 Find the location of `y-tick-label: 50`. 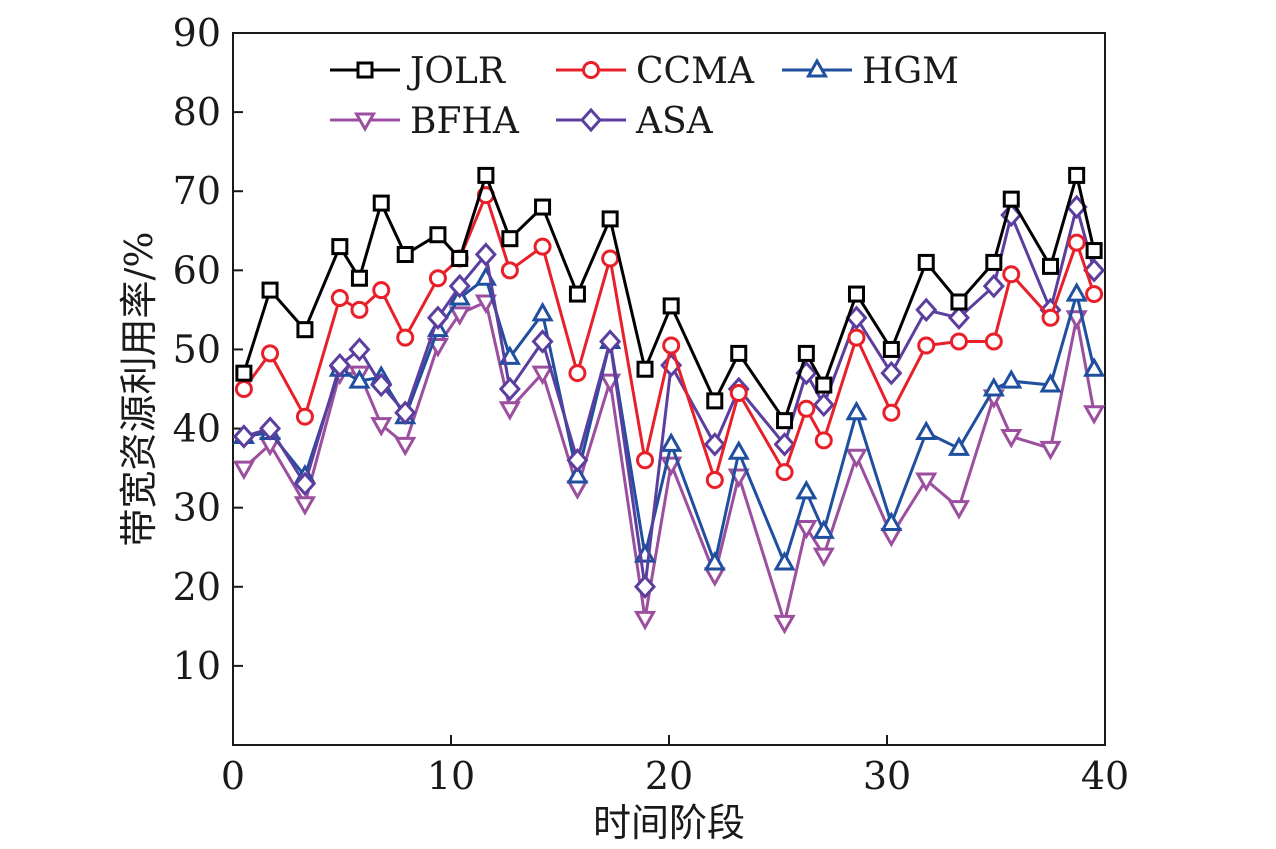

y-tick-label: 50 is located at coordinates (197, 349).